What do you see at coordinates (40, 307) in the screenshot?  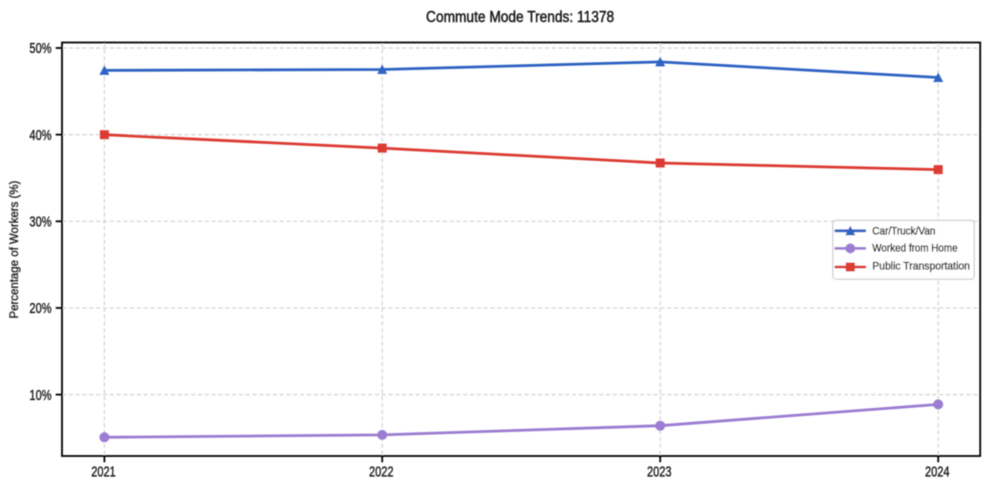 I see `svg-text: 20%` at bounding box center [40, 307].